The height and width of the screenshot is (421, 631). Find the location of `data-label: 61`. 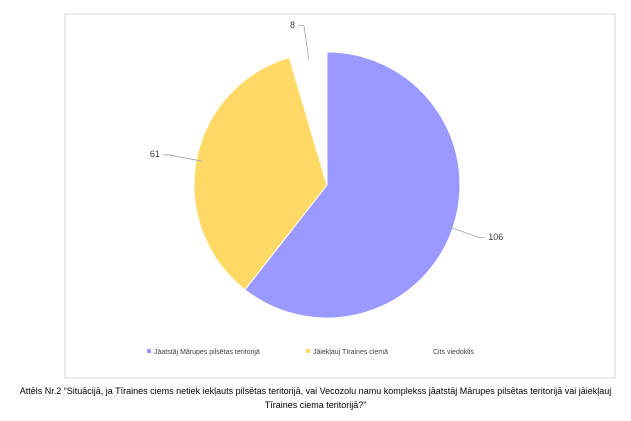

data-label: 61 is located at coordinates (155, 154).